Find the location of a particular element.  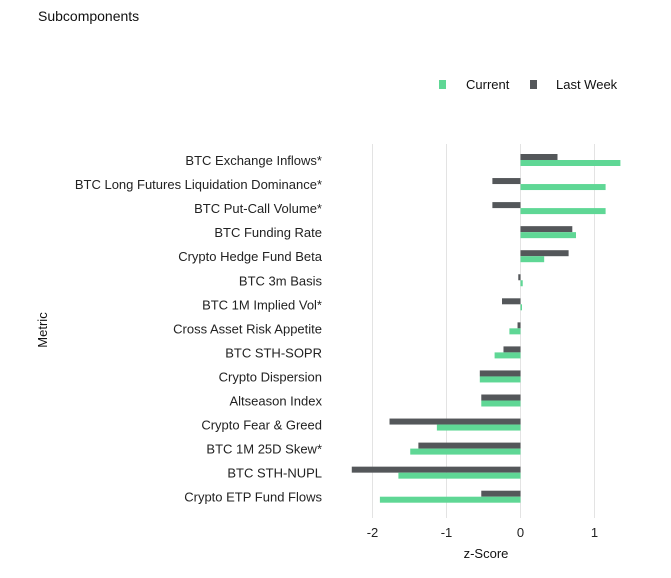

category-label: BTC STH-NUPL is located at coordinates (274, 473).